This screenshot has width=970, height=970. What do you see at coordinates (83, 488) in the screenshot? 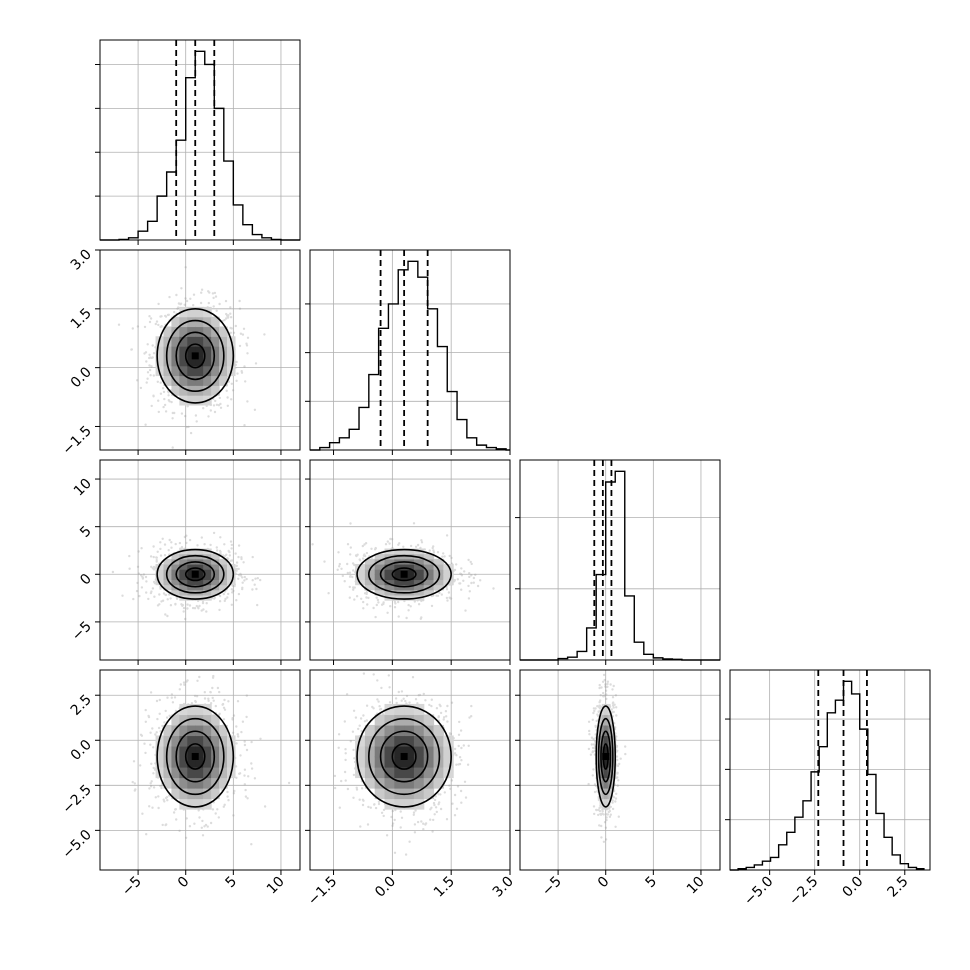
I see `y-tick-label: 10` at bounding box center [83, 488].